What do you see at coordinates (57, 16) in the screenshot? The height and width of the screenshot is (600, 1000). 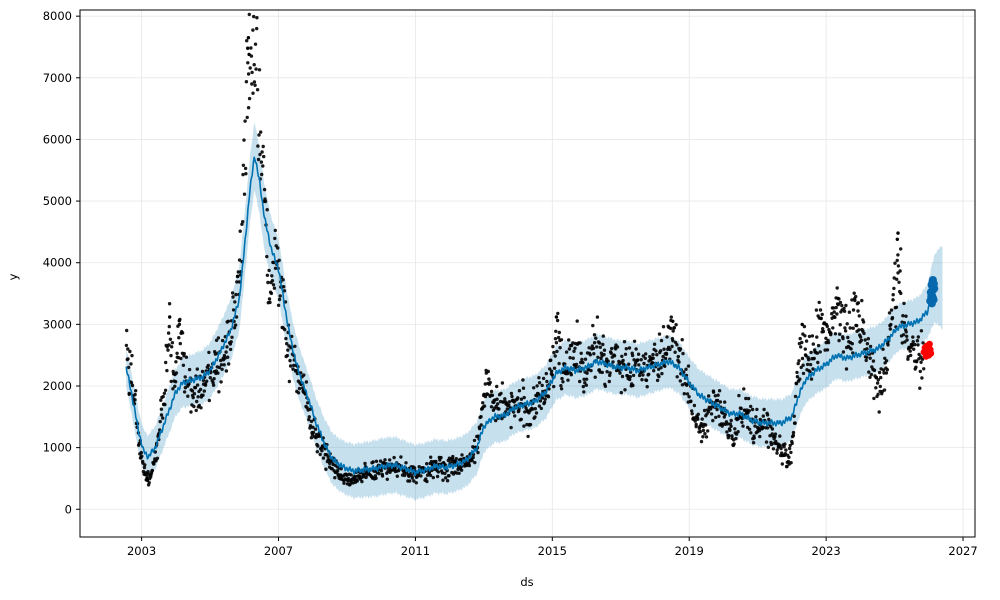 I see `y-tick-label: 8000` at bounding box center [57, 16].